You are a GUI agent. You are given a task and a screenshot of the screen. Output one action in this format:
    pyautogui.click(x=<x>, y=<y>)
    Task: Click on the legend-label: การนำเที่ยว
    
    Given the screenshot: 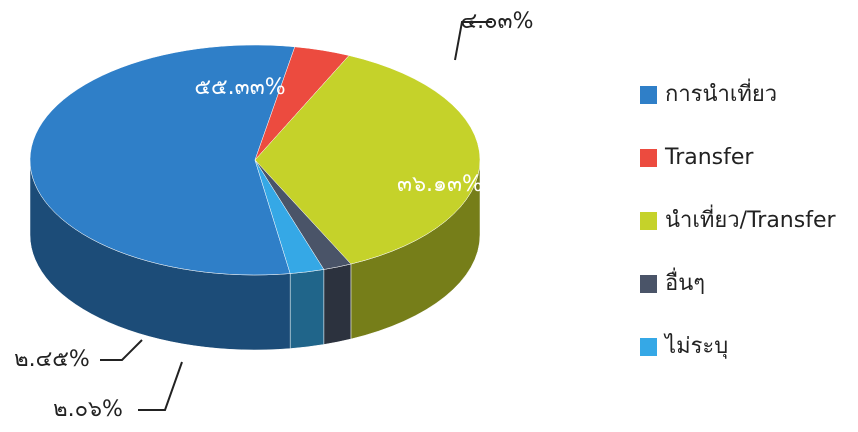 What is the action you would take?
    pyautogui.click(x=721, y=92)
    